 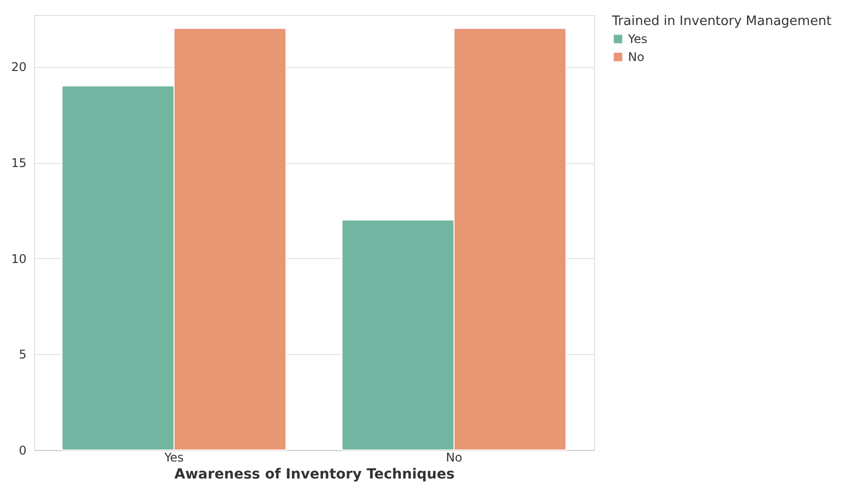 I want to click on legend-label: No, so click(x=636, y=57).